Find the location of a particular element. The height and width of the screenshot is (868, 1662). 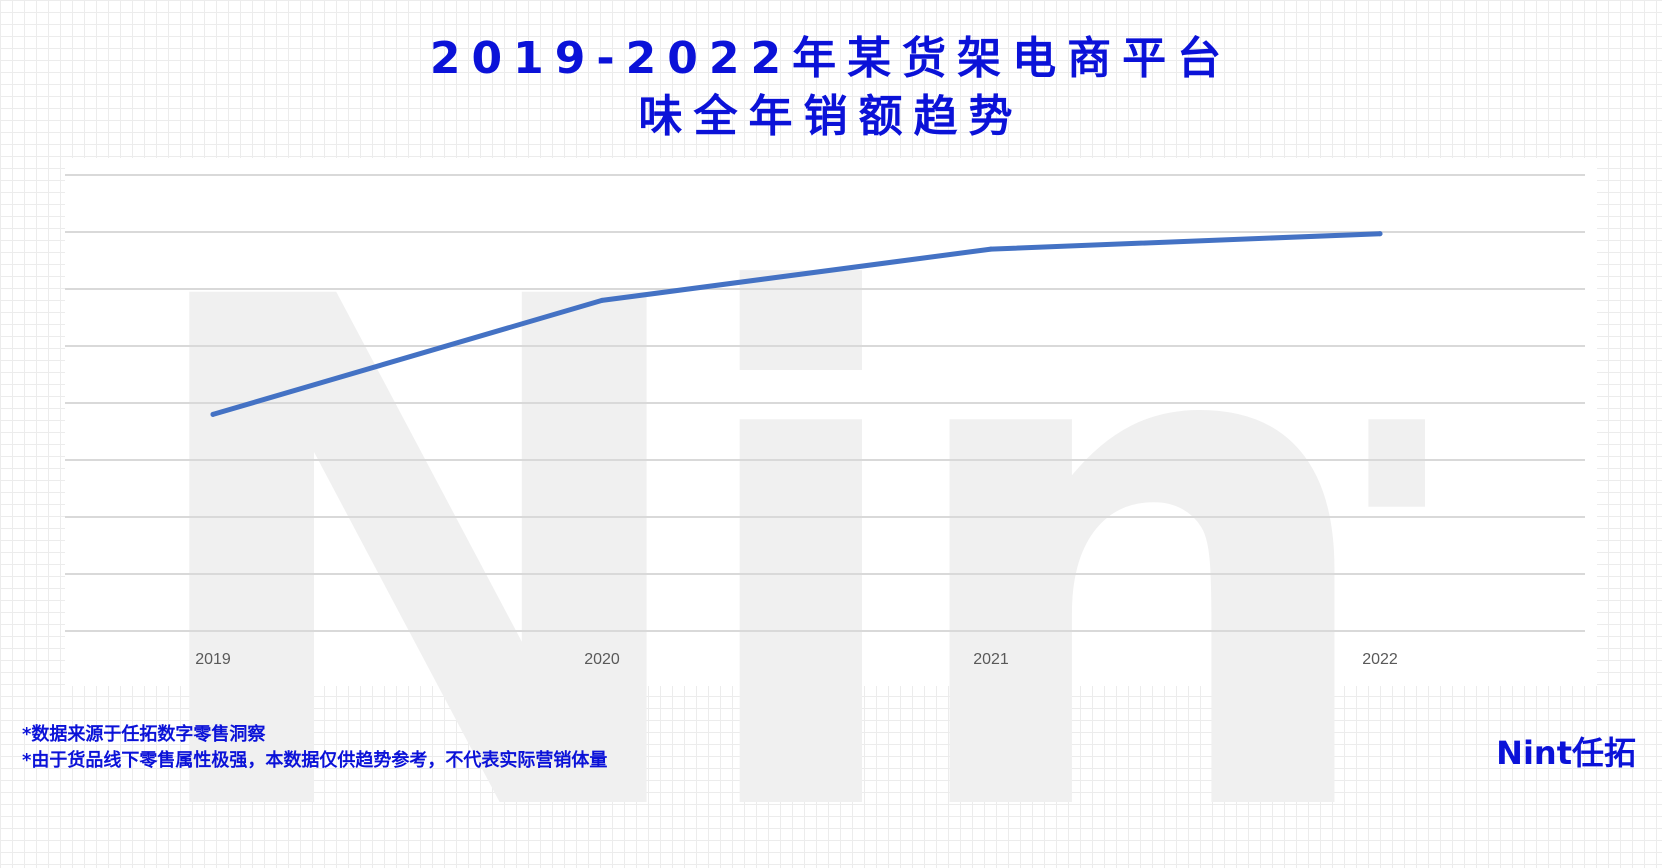

x-tick-label-2020: 2020 is located at coordinates (602, 659).